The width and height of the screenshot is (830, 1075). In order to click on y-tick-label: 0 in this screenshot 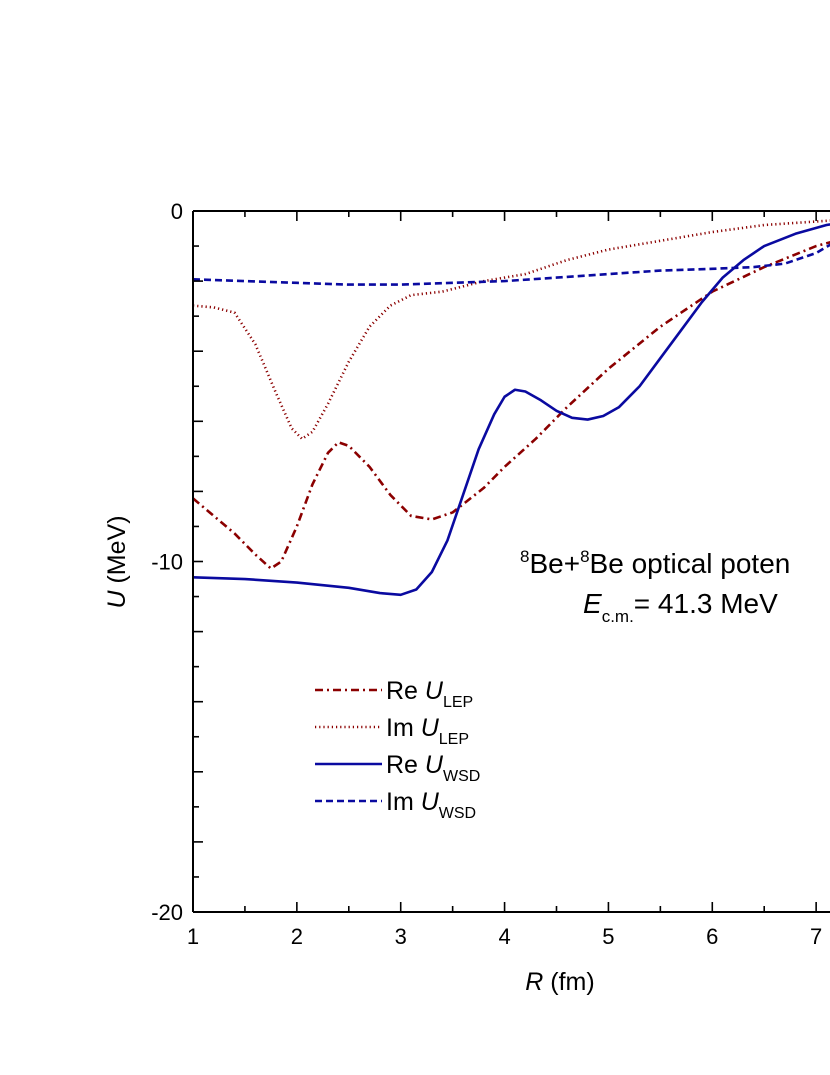, I will do `click(177, 211)`.